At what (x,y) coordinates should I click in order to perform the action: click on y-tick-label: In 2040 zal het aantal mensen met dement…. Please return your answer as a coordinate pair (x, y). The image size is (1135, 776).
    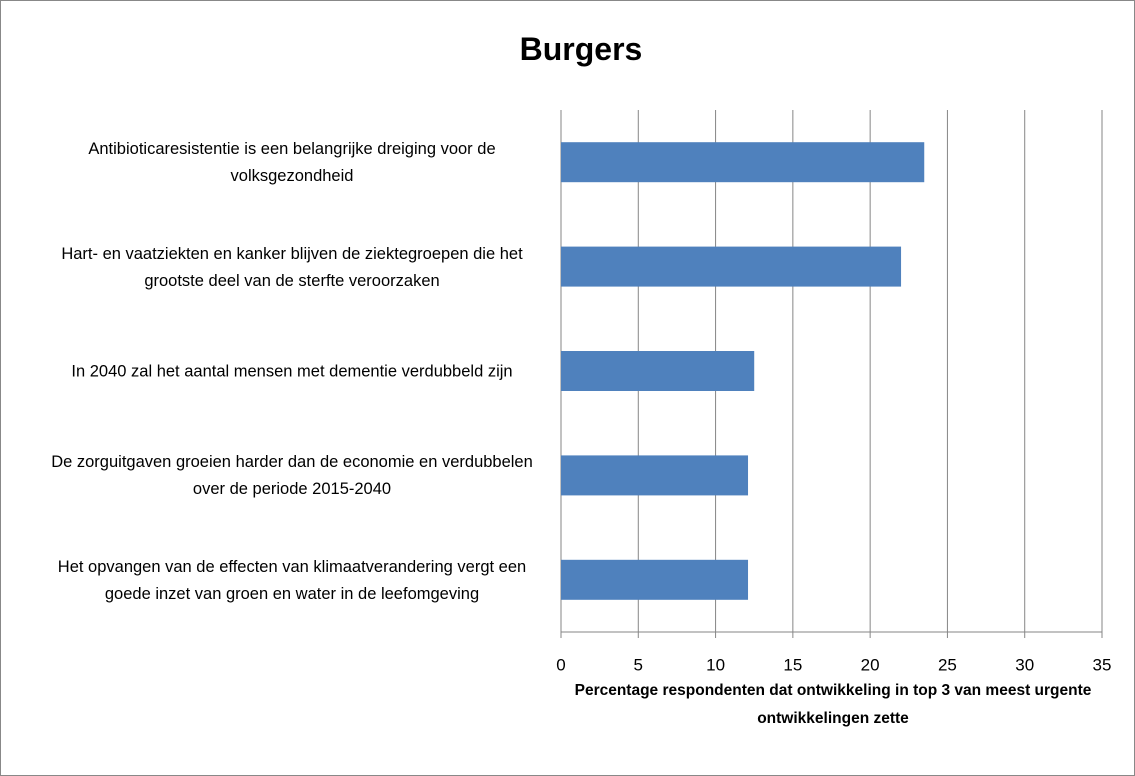
    Looking at the image, I should click on (292, 371).